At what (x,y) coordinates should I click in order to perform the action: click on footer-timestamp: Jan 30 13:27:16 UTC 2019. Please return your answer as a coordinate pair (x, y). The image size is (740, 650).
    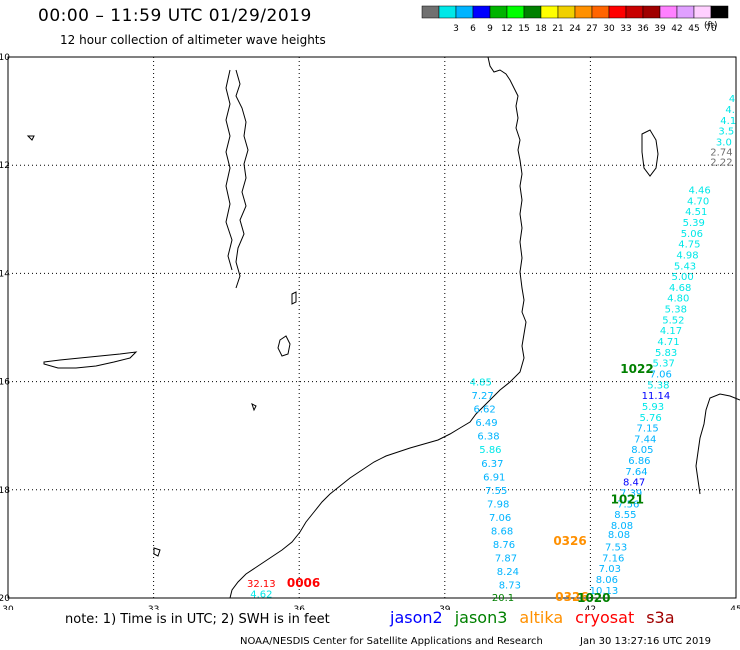
    Looking at the image, I should click on (646, 641).